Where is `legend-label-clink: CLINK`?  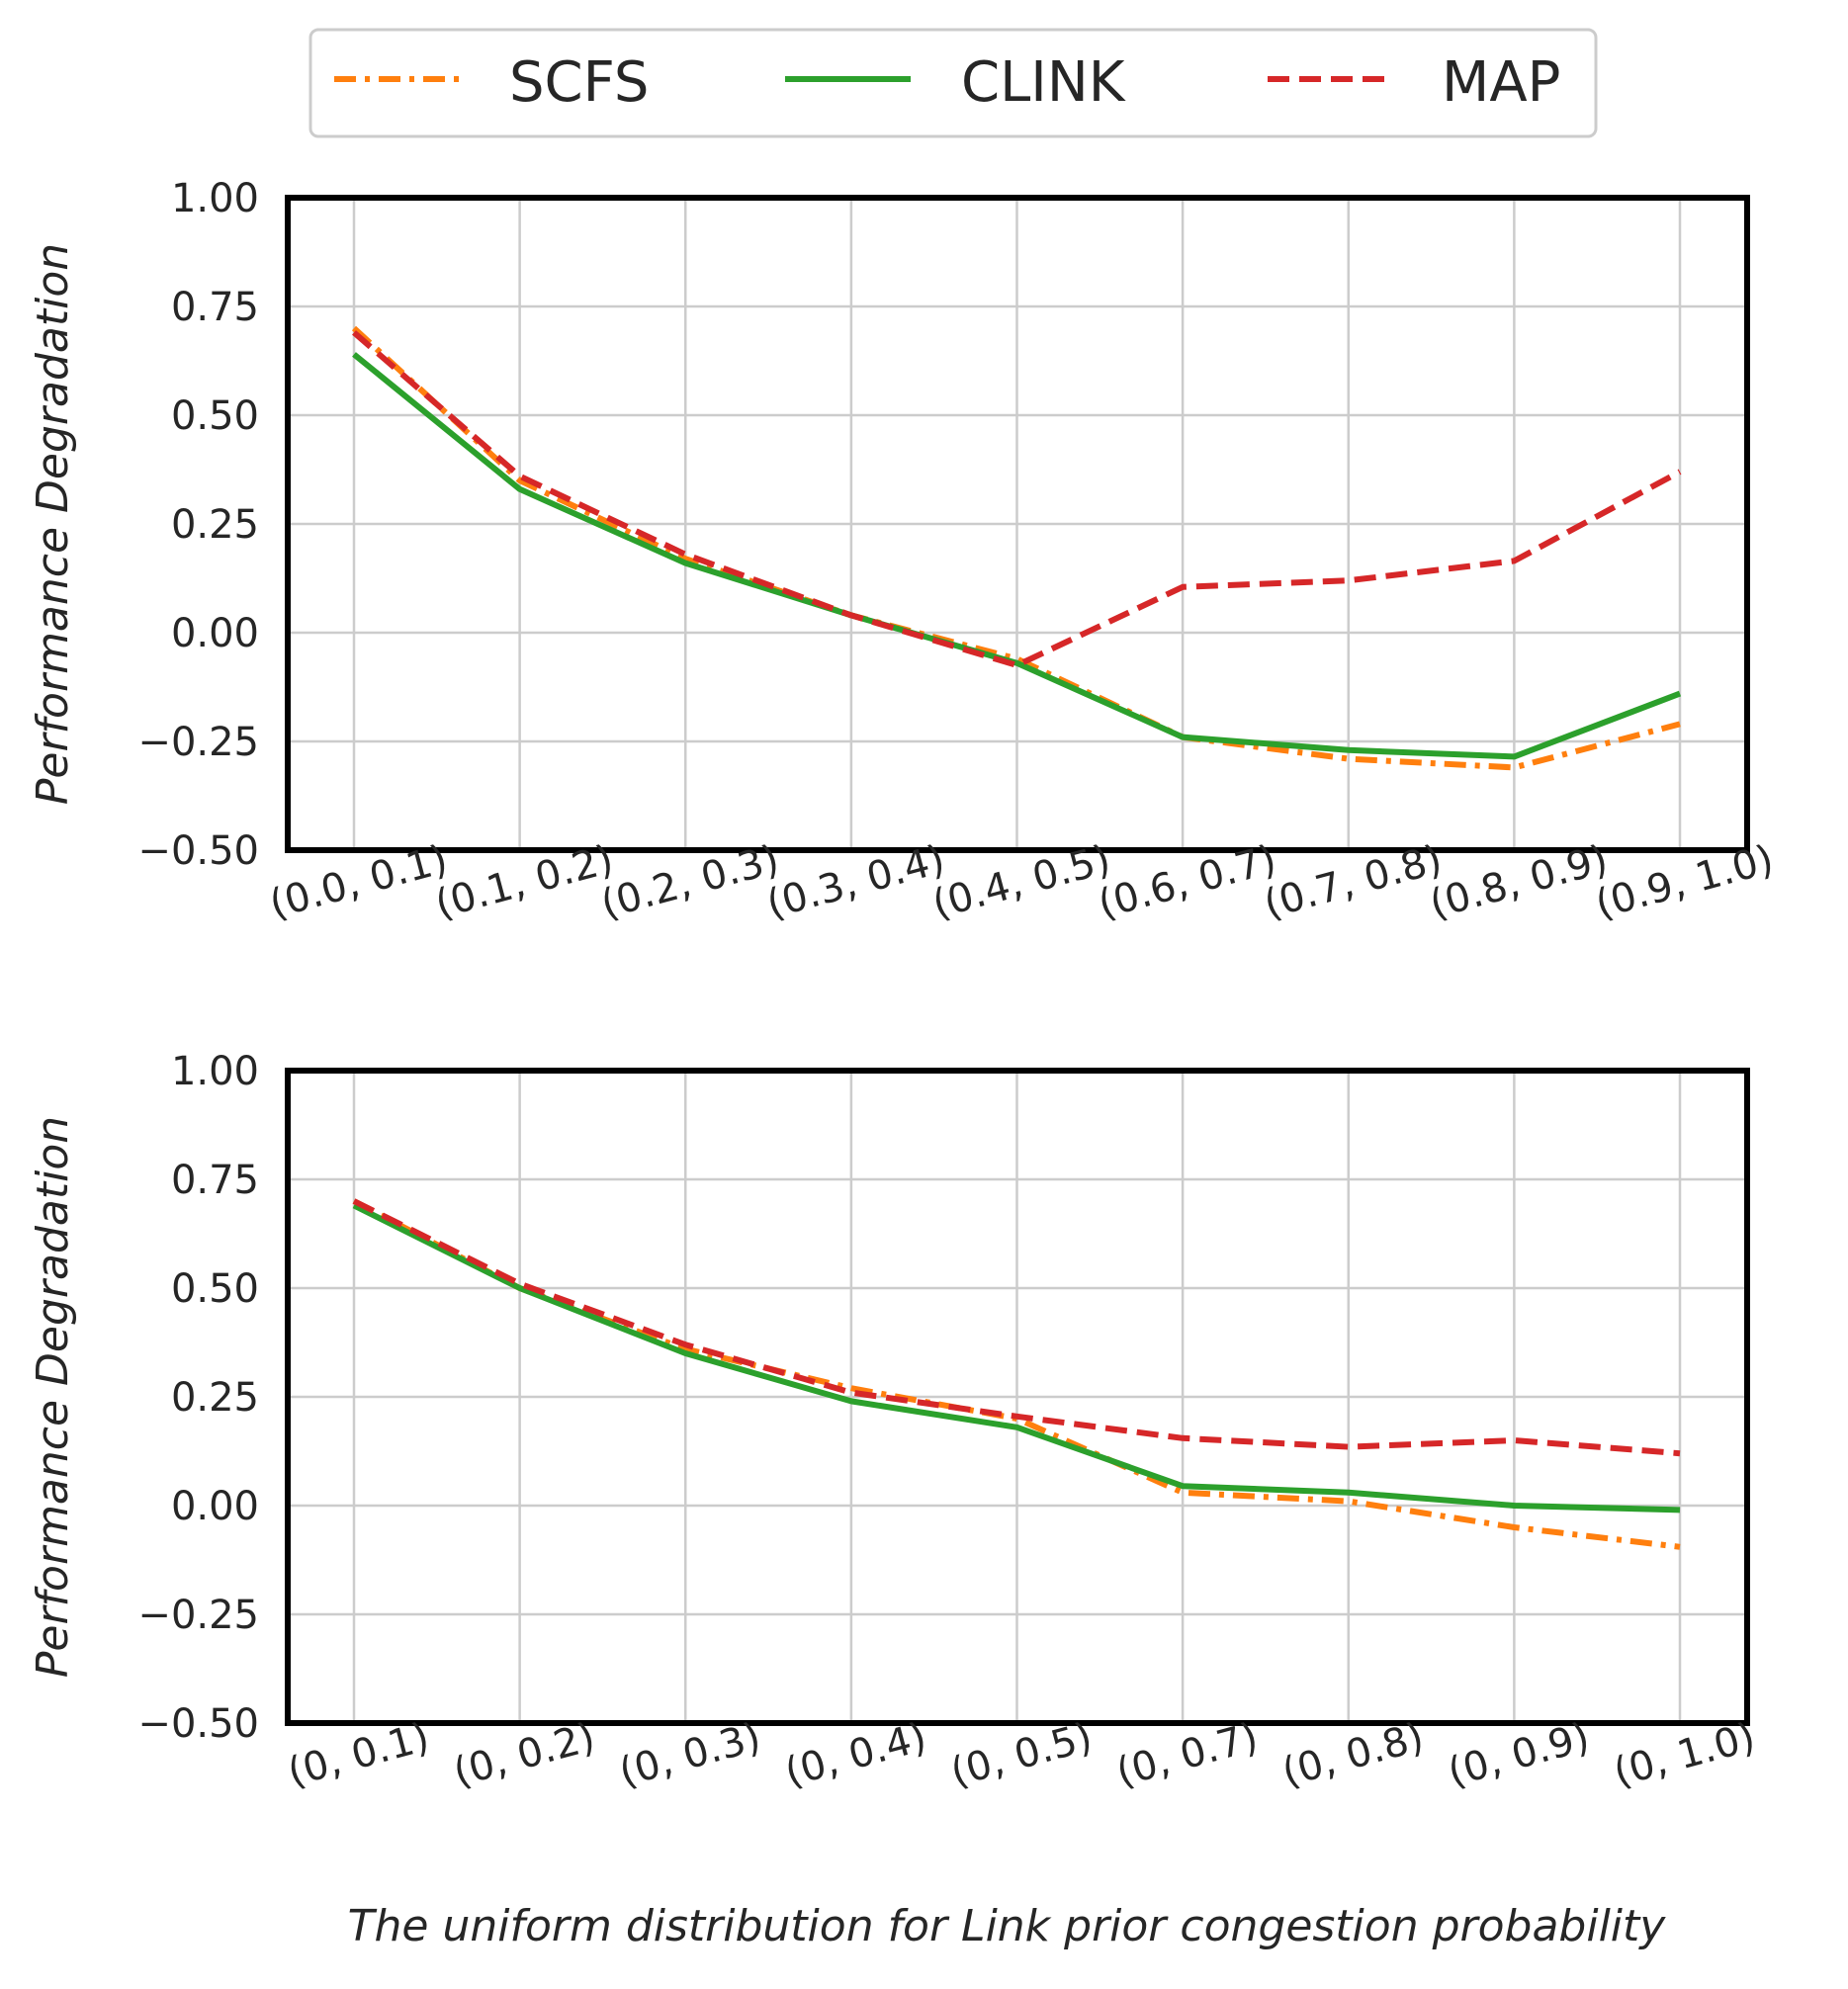
legend-label-clink: CLINK is located at coordinates (1044, 82).